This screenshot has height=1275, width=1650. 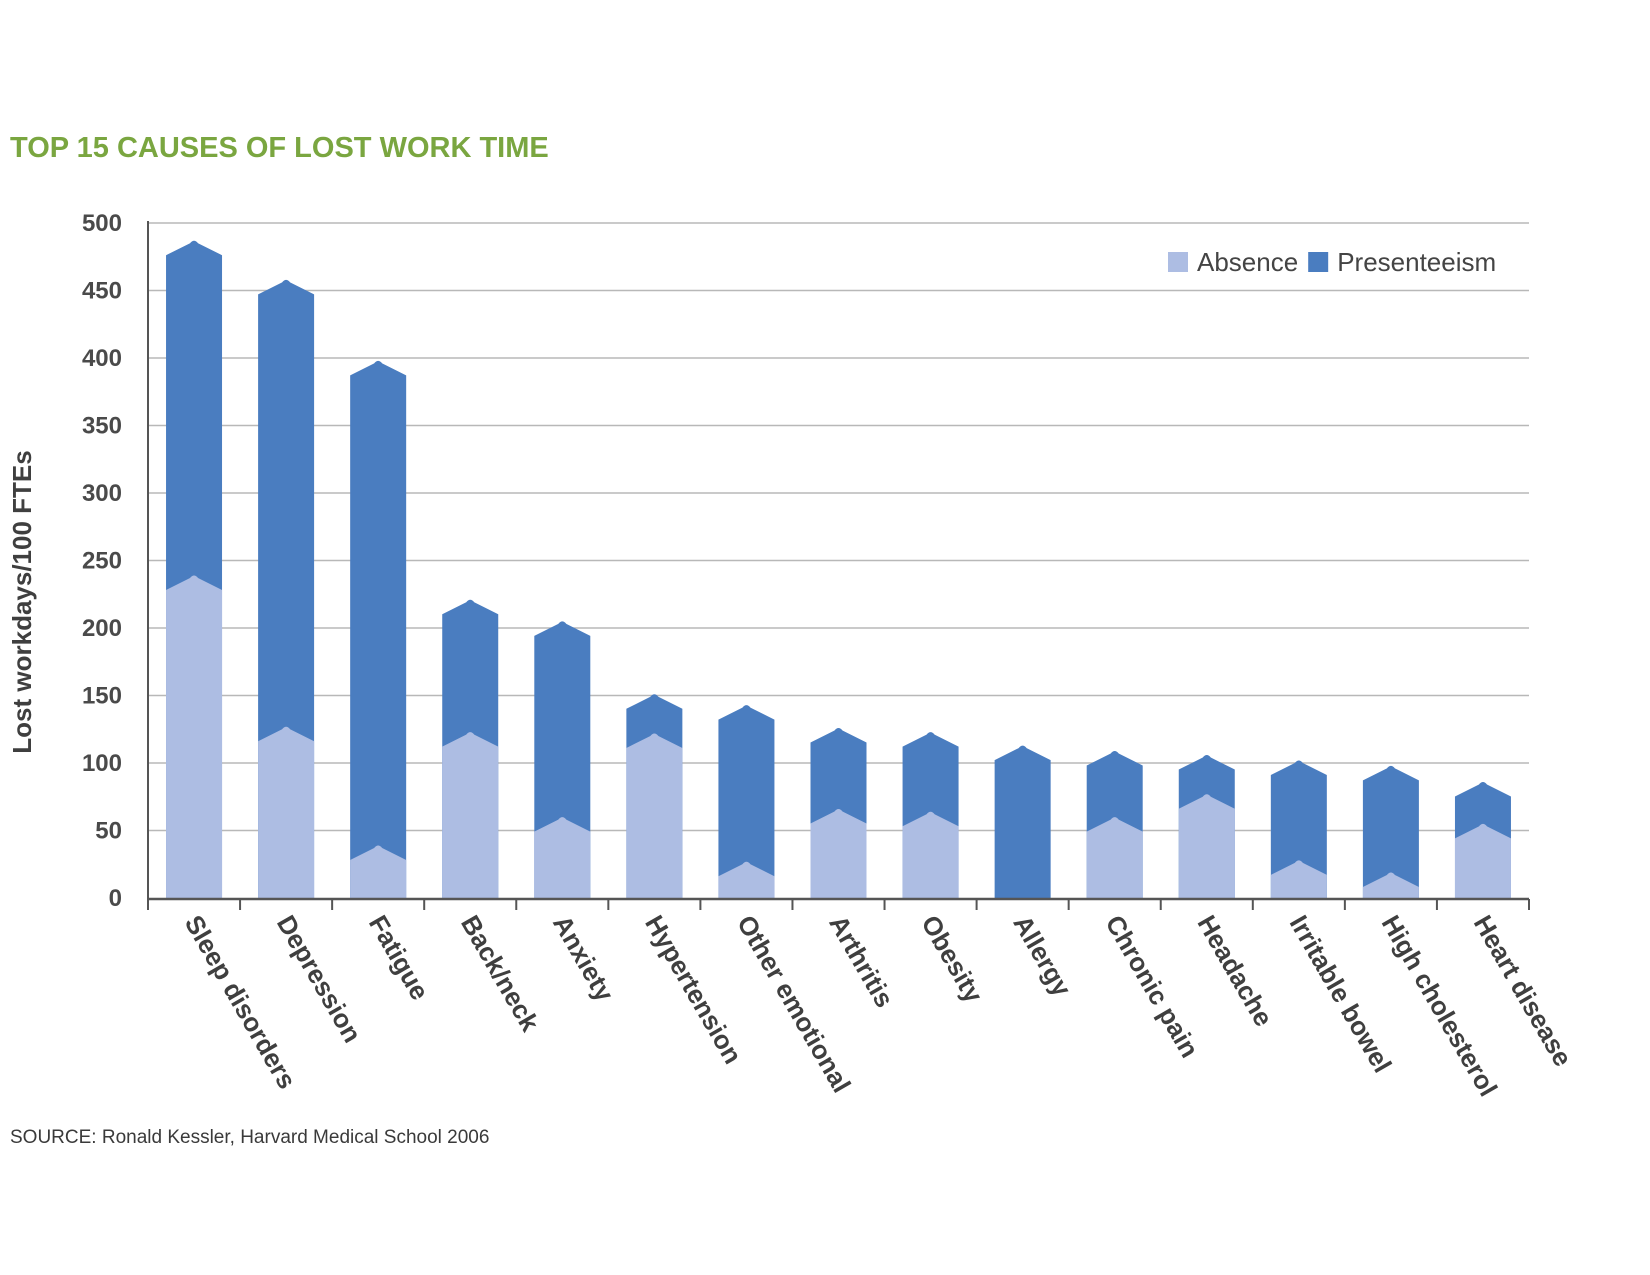 I want to click on y-tick-label: 350, so click(x=102, y=426).